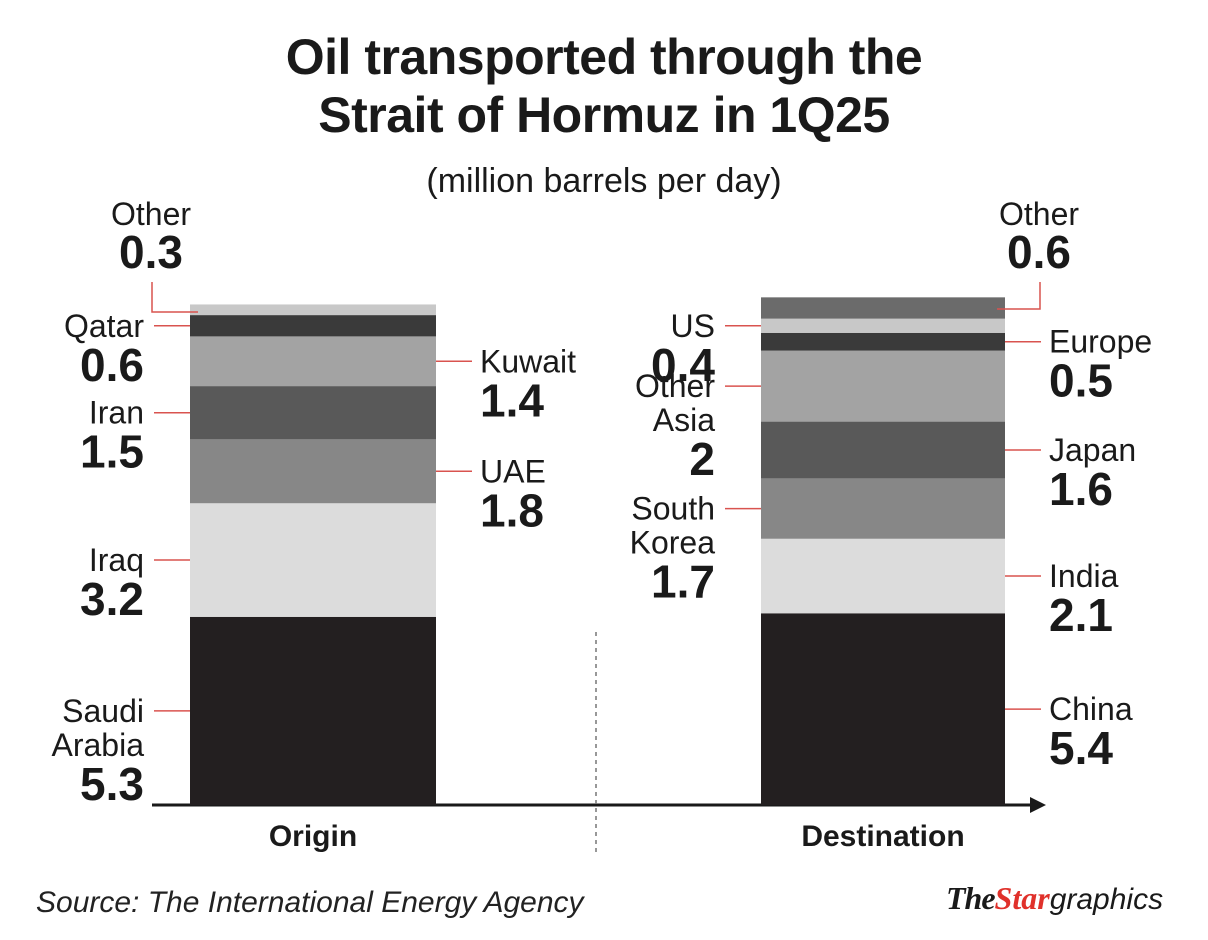 The width and height of the screenshot is (1208, 940). I want to click on data-label-origin-kuwait: 1.4, so click(512, 400).